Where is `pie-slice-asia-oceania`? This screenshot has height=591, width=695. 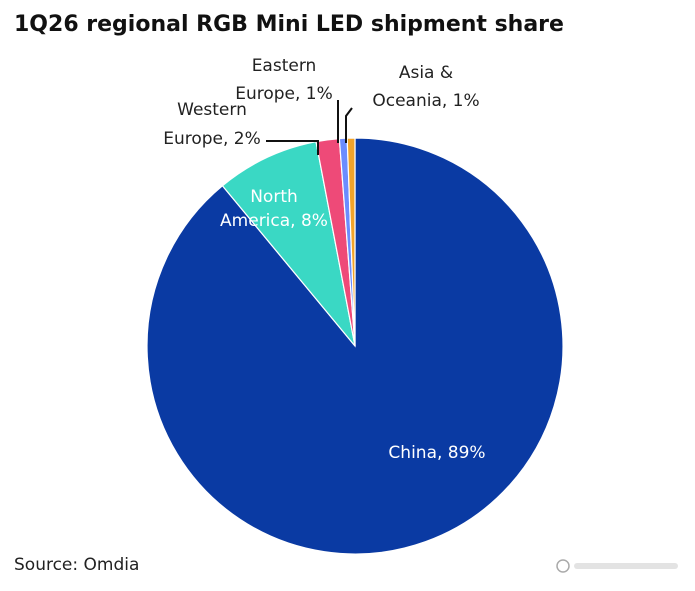
pie-slice-asia-oceania is located at coordinates (351, 242).